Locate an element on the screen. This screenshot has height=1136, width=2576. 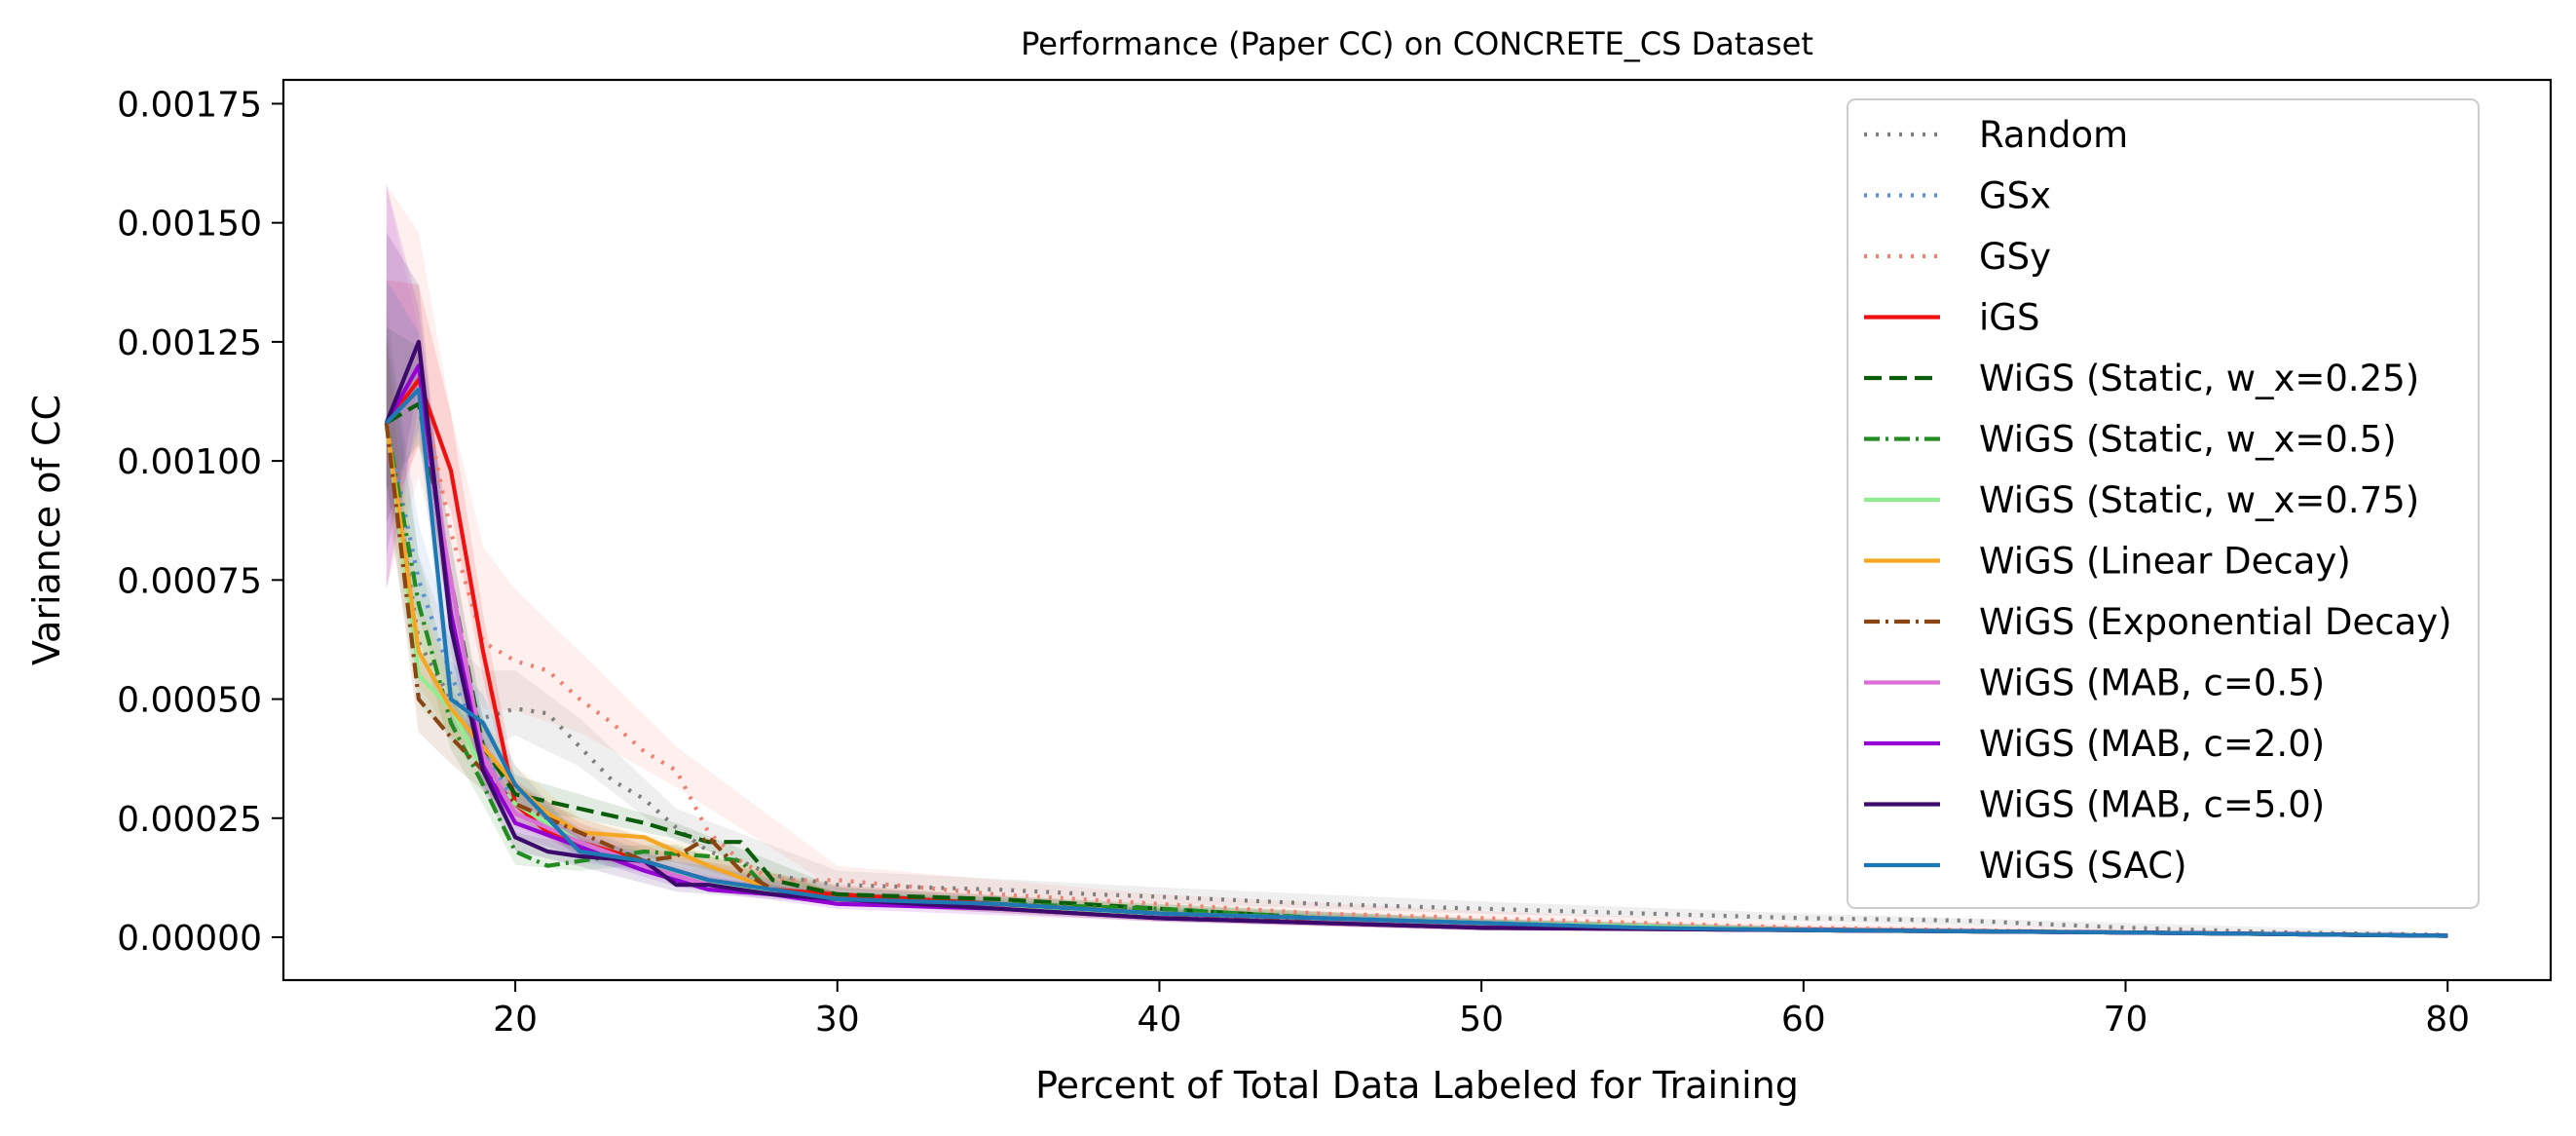
legend-entry-label: WiGS (Static, w_x=0.5) is located at coordinates (2188, 440).